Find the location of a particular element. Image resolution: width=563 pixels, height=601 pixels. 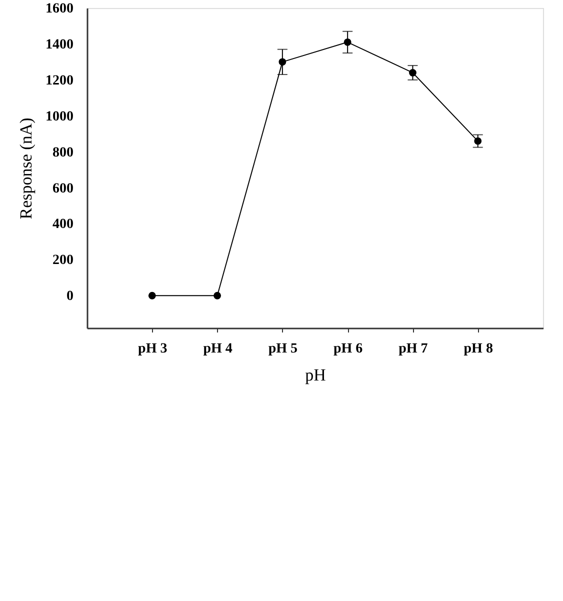

y-axis-title: Response (nA) is located at coordinates (26, 169).